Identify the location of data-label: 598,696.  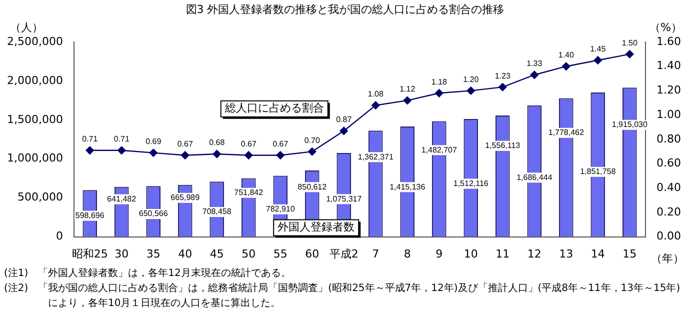
(90, 215).